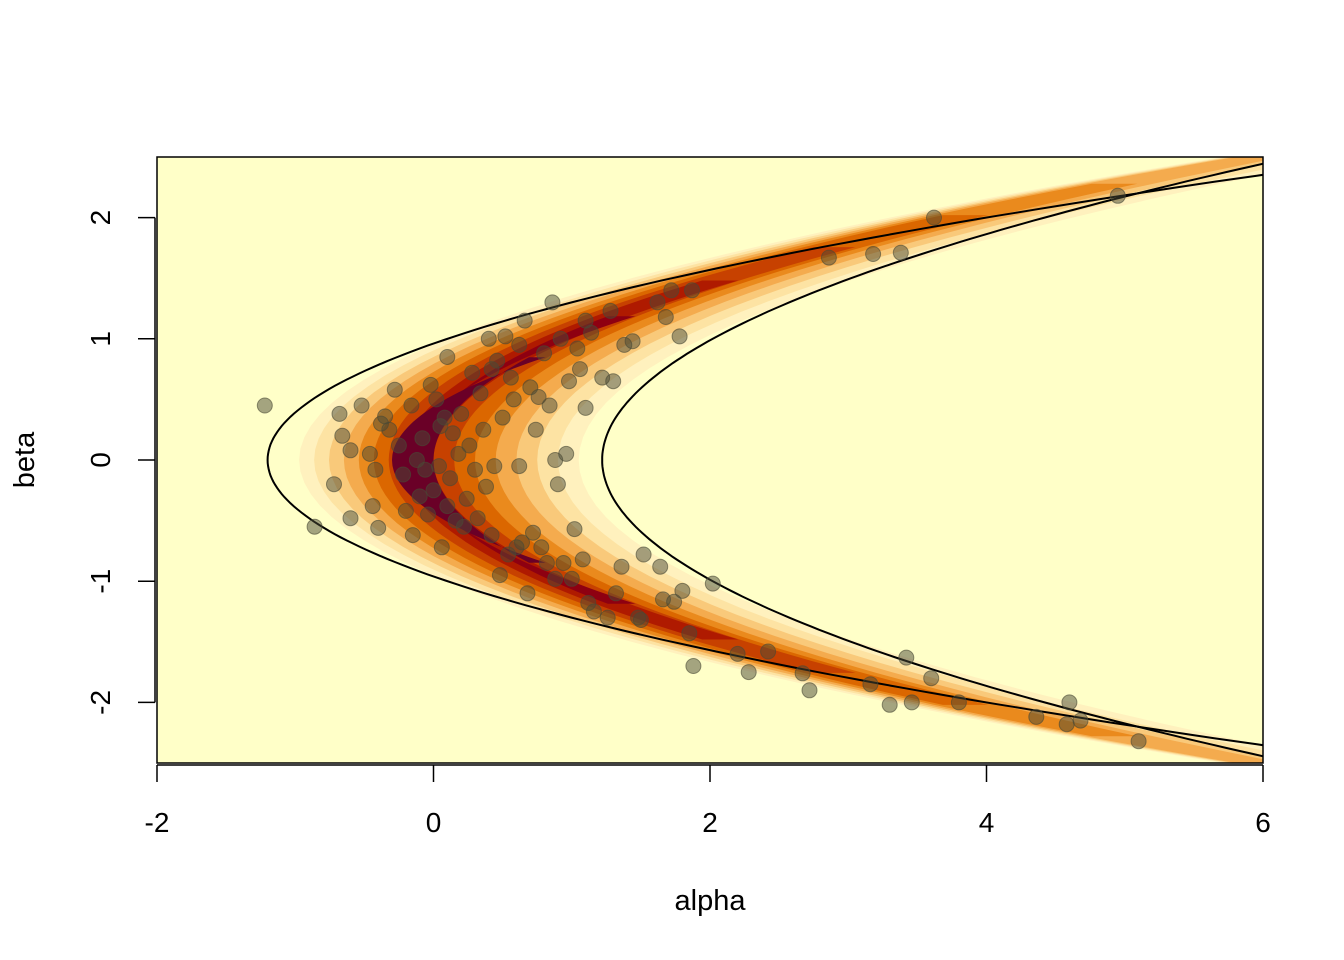 The width and height of the screenshot is (1344, 960). I want to click on x-tick-label: 2, so click(710, 822).